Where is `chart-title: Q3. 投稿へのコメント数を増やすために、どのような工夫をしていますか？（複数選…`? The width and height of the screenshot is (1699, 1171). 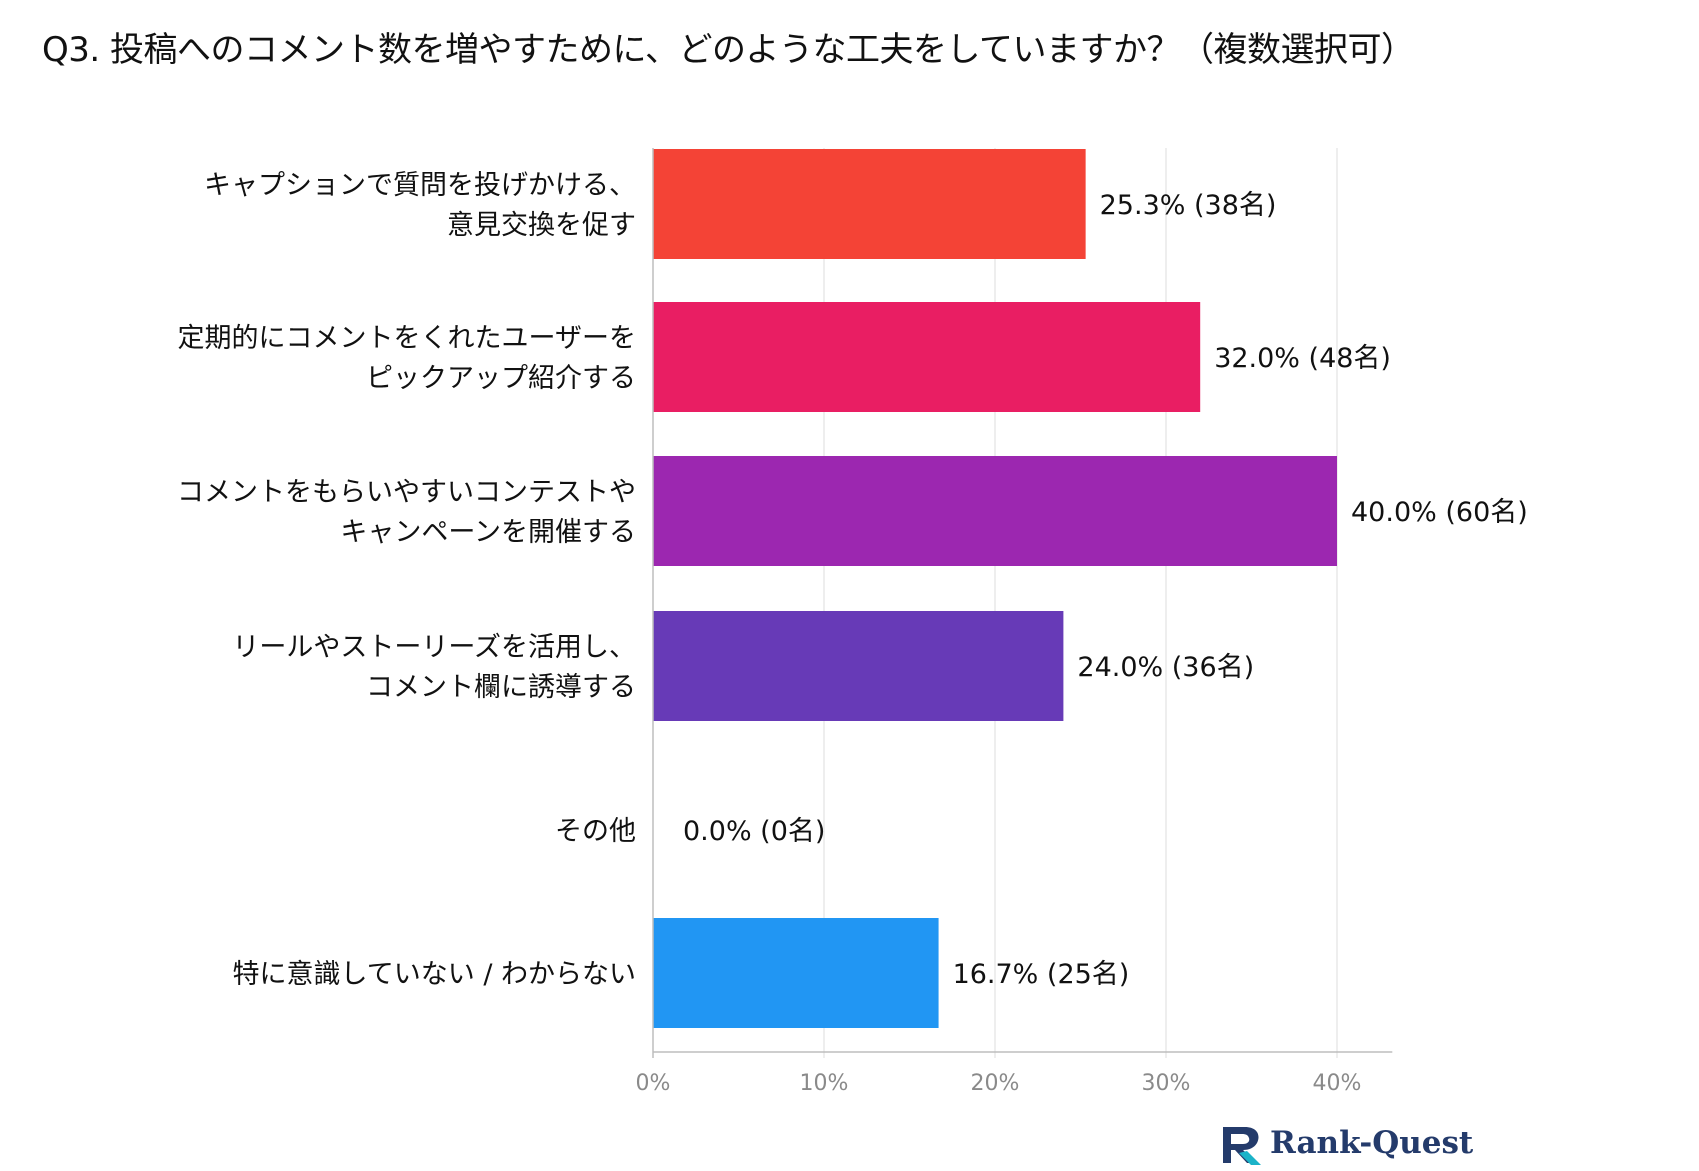 chart-title: Q3. 投稿へのコメント数を増やすために、どのような工夫をしていますか？（複数選… is located at coordinates (728, 50).